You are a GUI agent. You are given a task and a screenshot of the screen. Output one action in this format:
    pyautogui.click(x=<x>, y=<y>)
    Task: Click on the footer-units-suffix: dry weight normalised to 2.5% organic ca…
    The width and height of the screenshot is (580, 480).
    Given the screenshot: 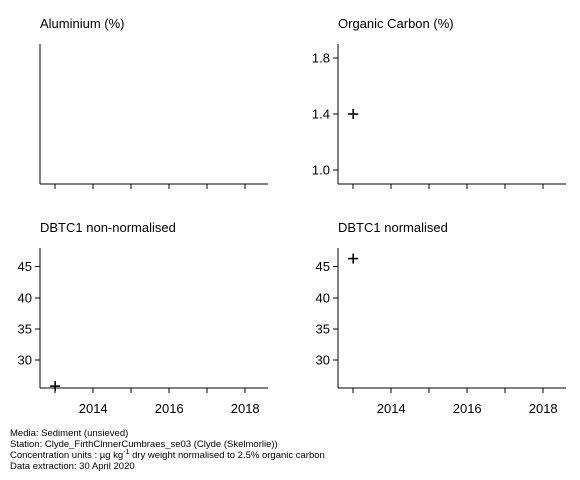 What is the action you would take?
    pyautogui.click(x=227, y=455)
    